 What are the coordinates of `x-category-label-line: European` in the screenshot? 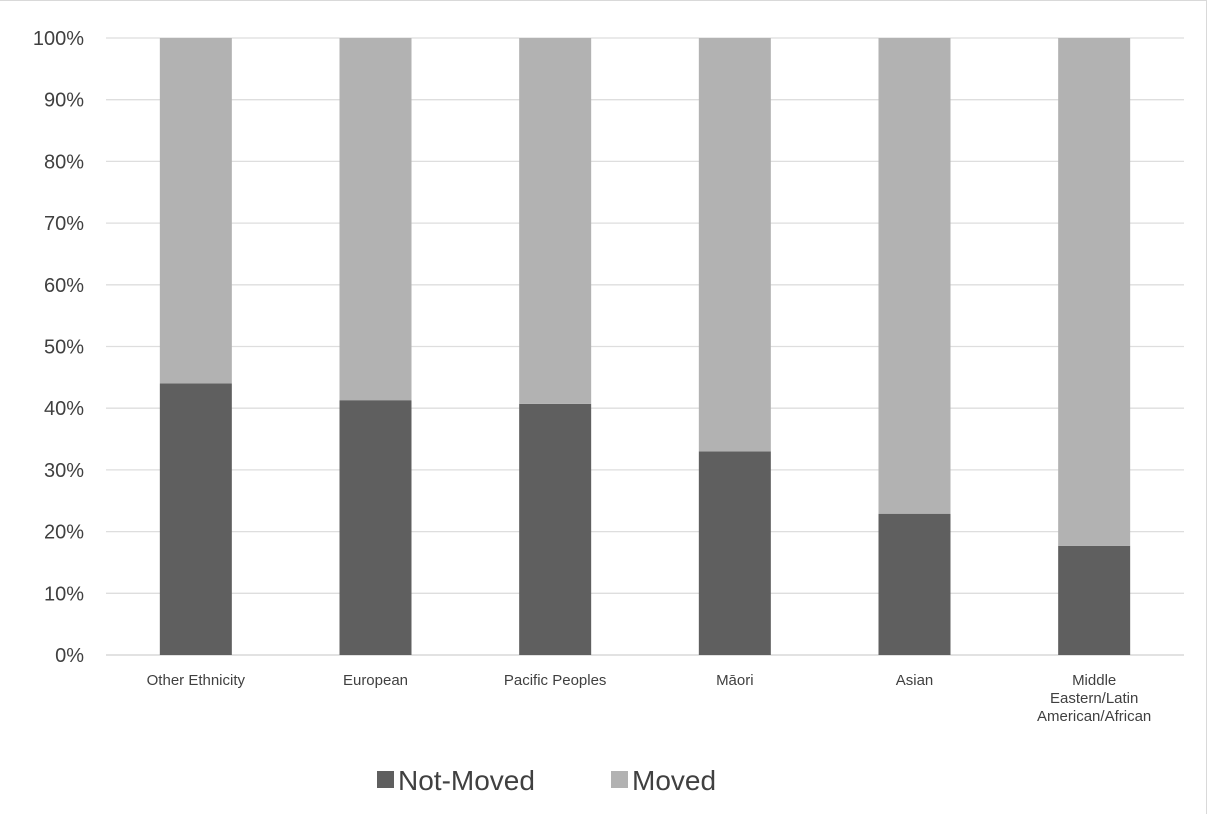 It's located at (375, 680).